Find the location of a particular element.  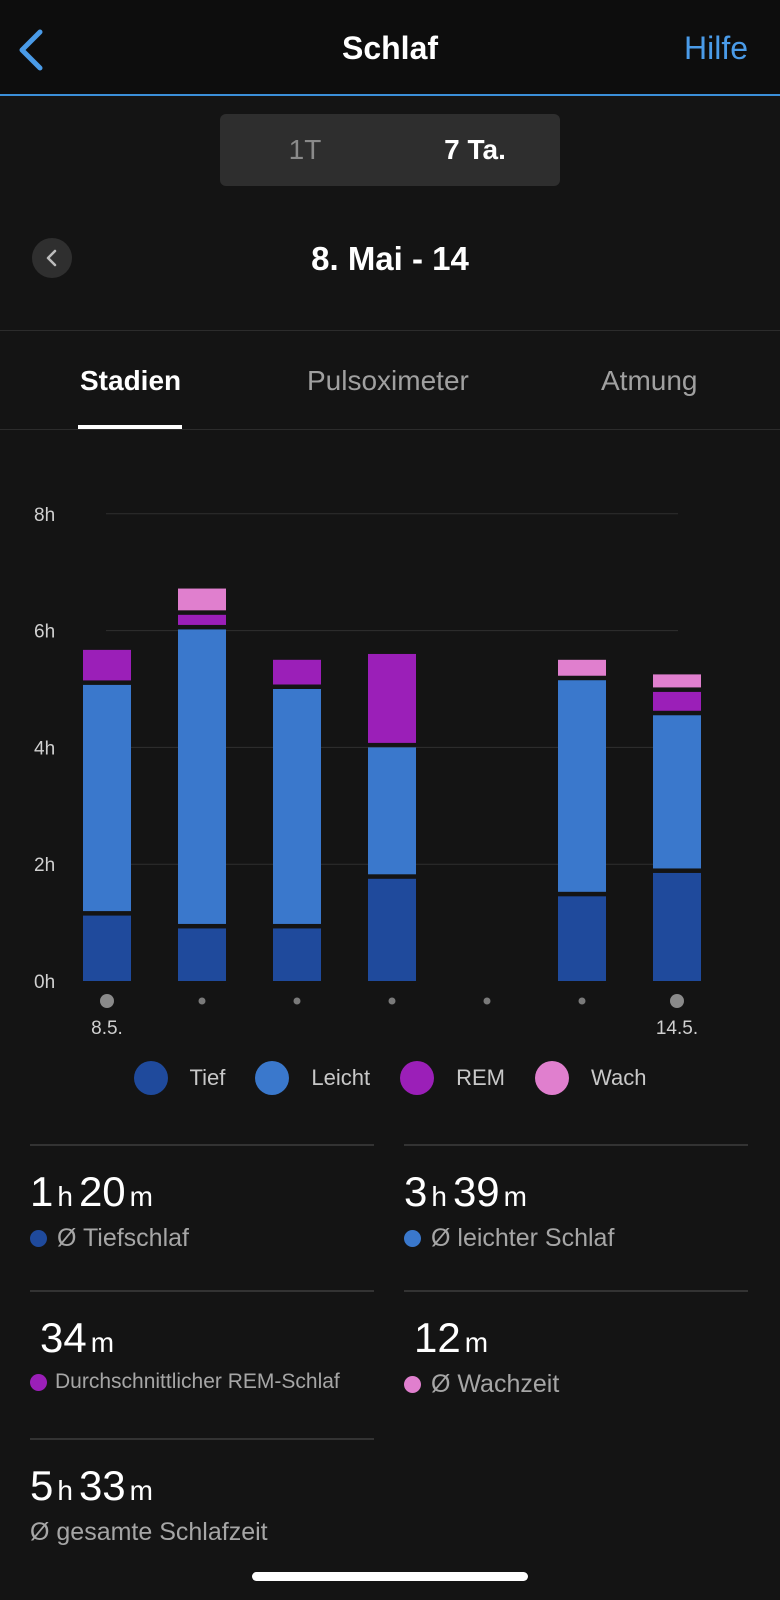

stat-deep-sleep: 1 h 20 m Ø Tiefschlaf is located at coordinates (202, 1217).